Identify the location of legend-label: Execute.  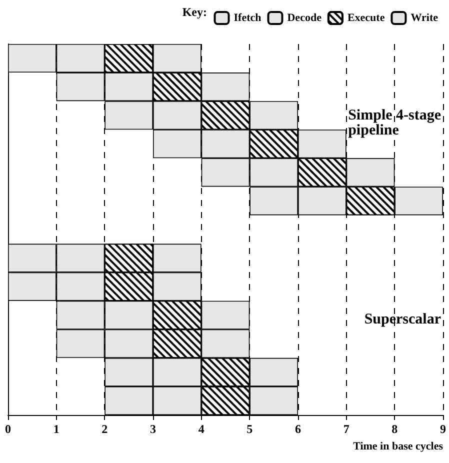
(366, 18).